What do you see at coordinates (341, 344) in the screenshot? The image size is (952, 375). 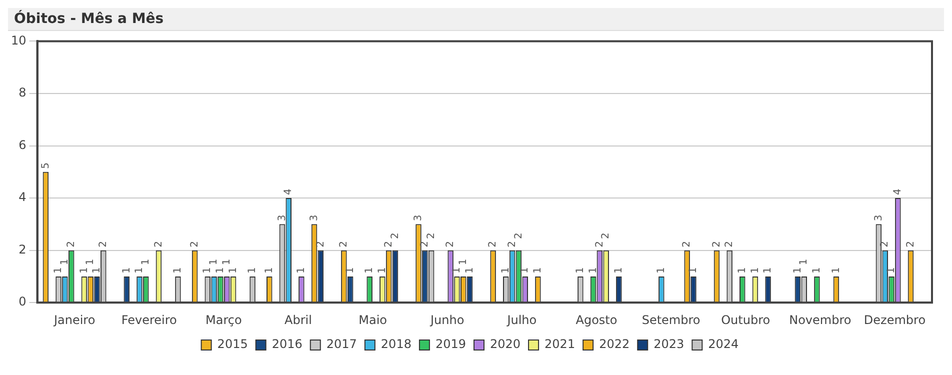 I see `legend-label: 2017` at bounding box center [341, 344].